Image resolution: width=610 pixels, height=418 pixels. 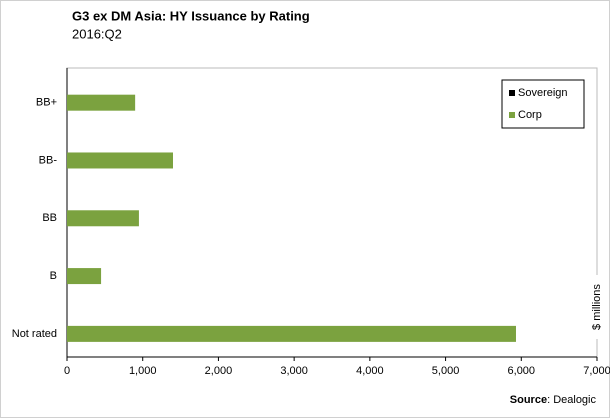 I want to click on chart-title: G3 ex DM Asia: HY Issuance by Rating, so click(x=191, y=15).